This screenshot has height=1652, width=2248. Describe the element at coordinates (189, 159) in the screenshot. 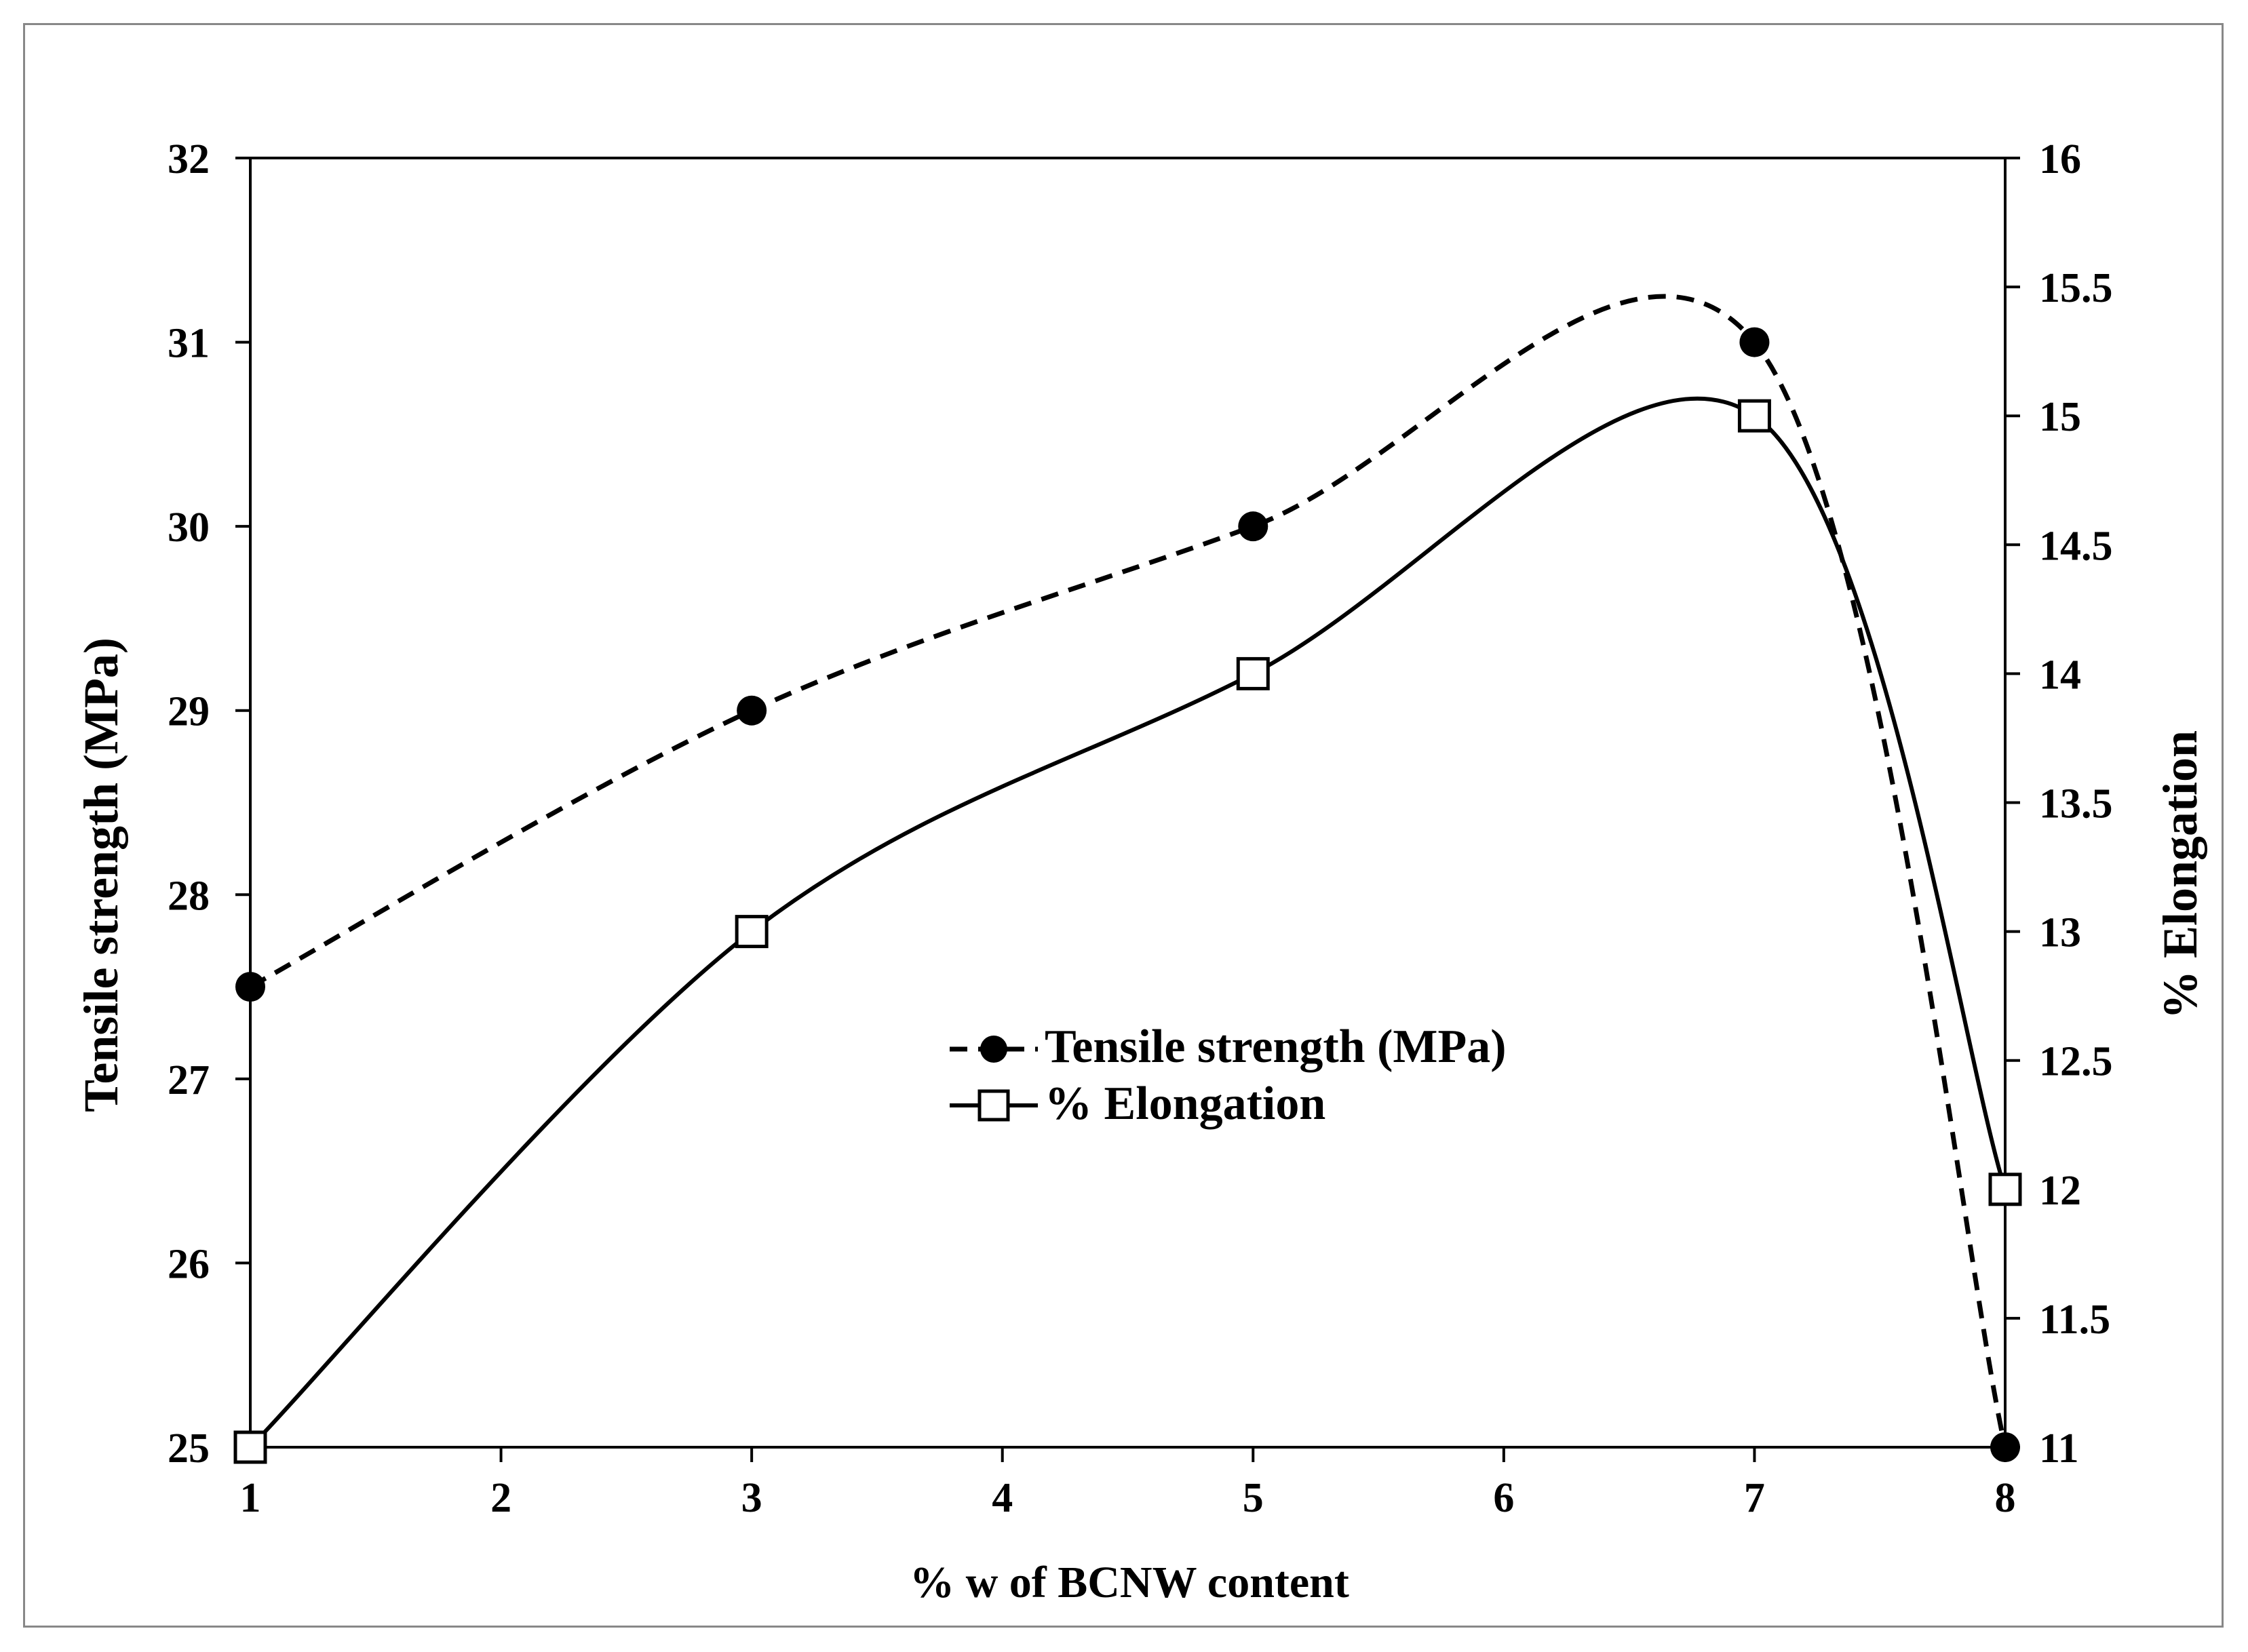

I see `y-left-tick-label: 32` at that location.